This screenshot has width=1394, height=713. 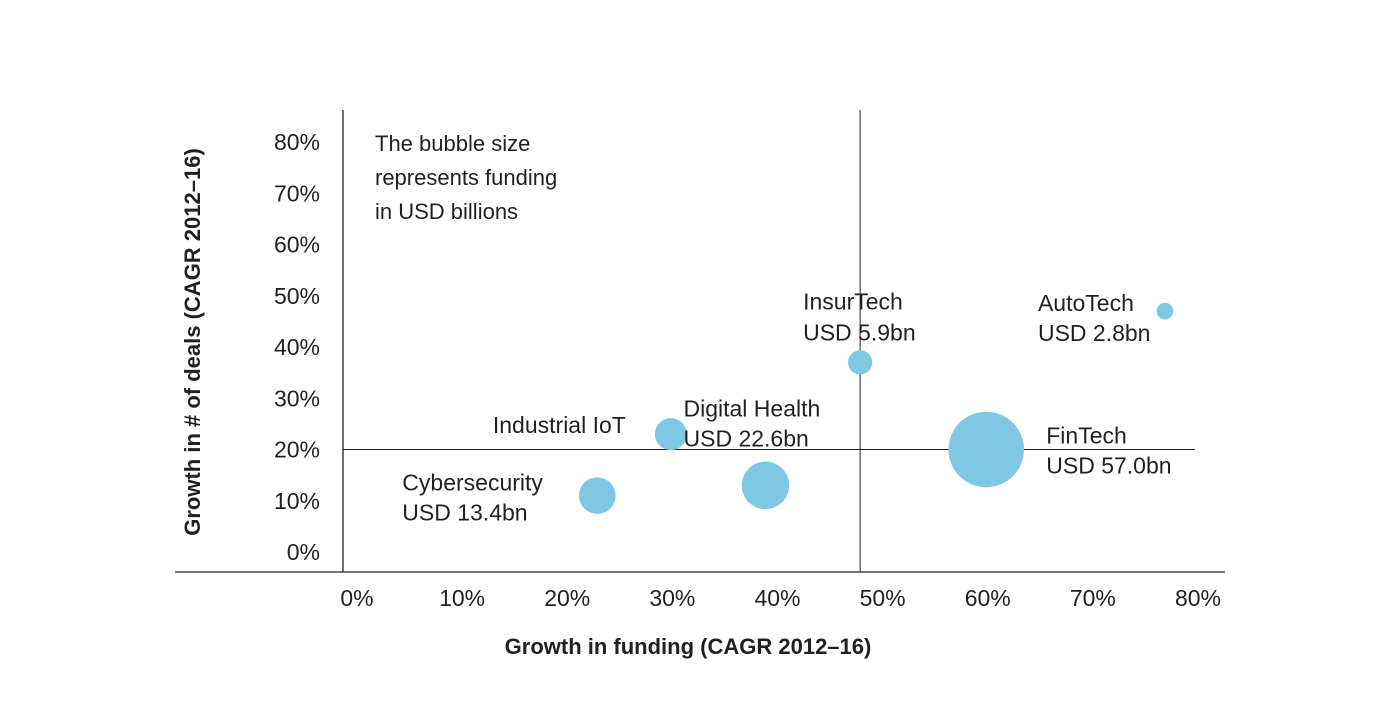 I want to click on y-tick-label: 0%, so click(x=303, y=552).